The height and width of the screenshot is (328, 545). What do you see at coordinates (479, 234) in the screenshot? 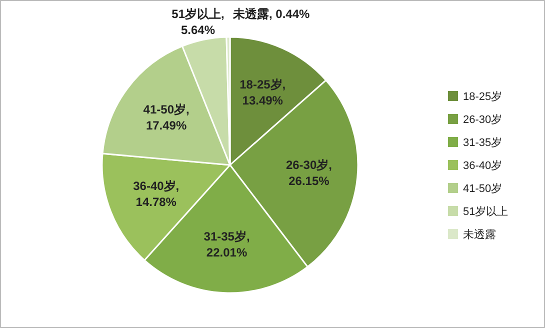
I see `legend-label: 未透露` at bounding box center [479, 234].